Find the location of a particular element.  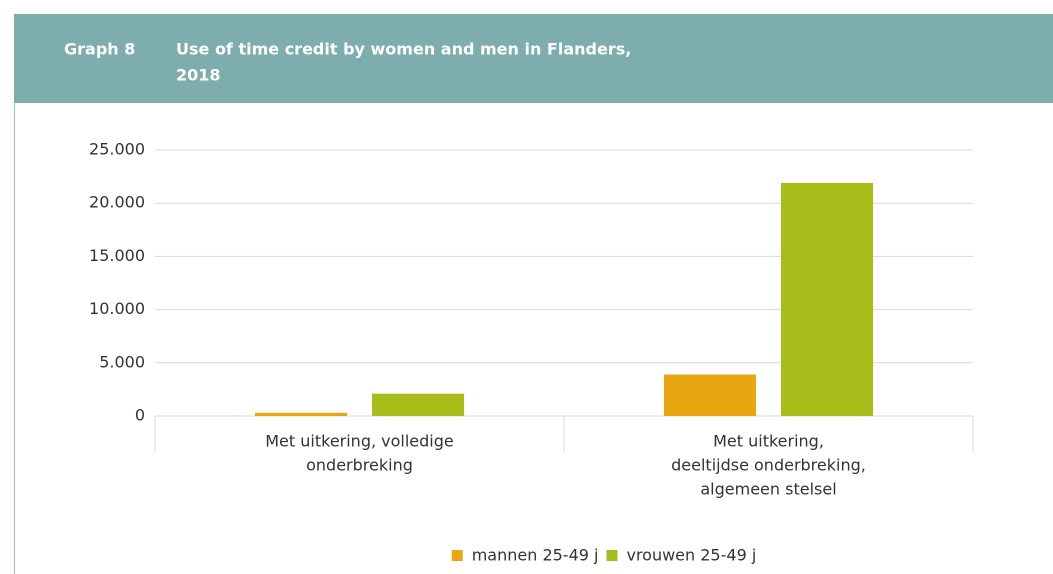

x-tick-label: Met uitkering, volledige is located at coordinates (359, 441).